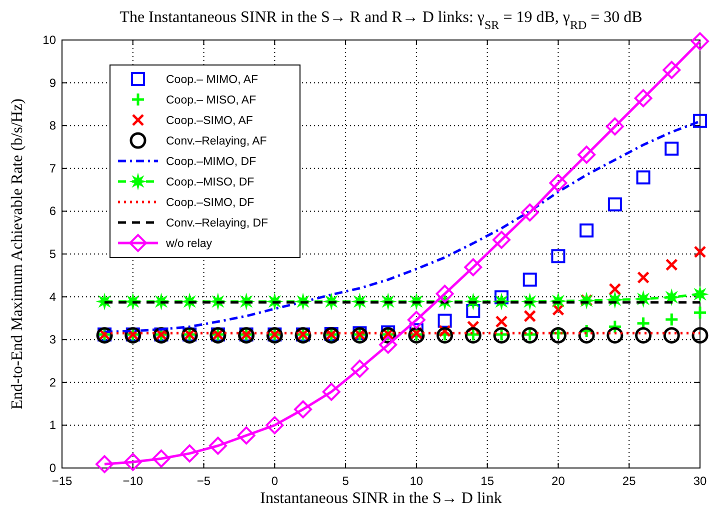 This screenshot has height=513, width=712. I want to click on y-tick-label: 5, so click(52, 254).